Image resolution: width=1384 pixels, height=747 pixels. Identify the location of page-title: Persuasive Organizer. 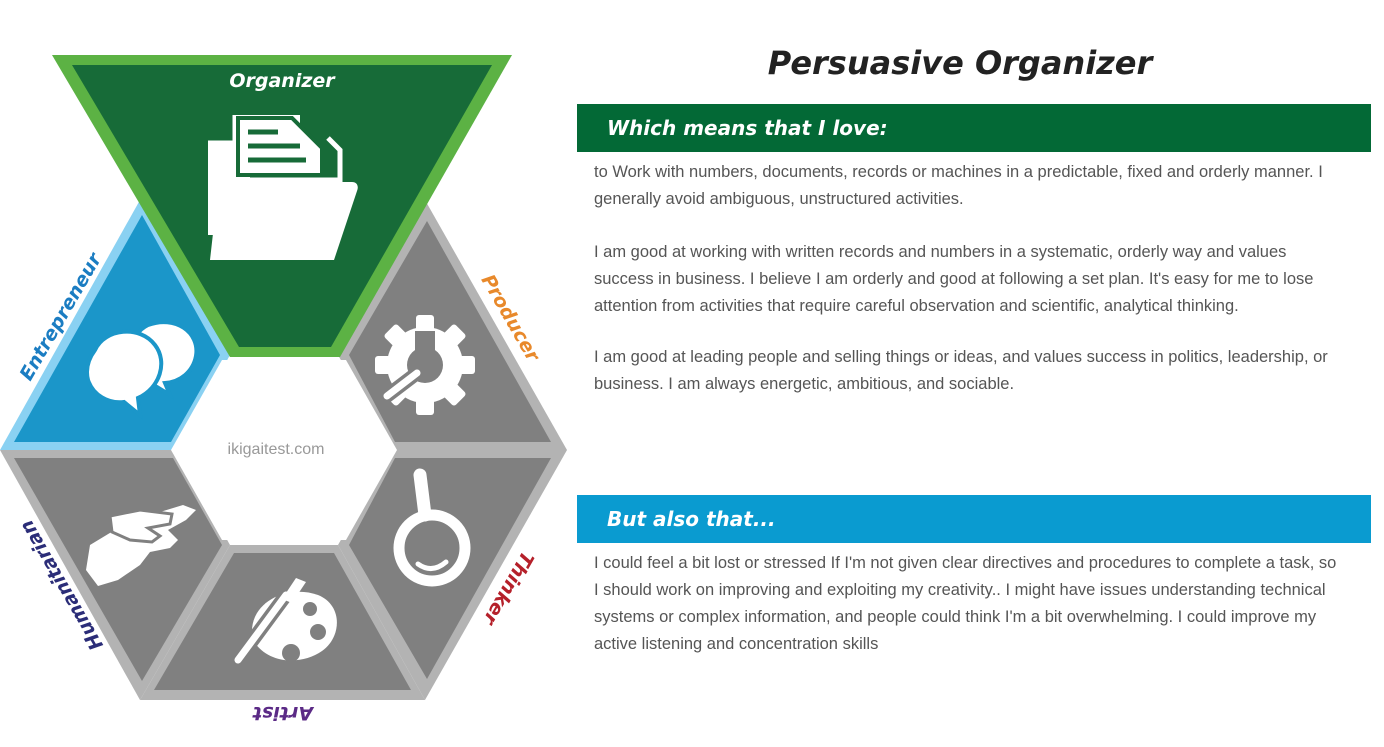
(960, 63).